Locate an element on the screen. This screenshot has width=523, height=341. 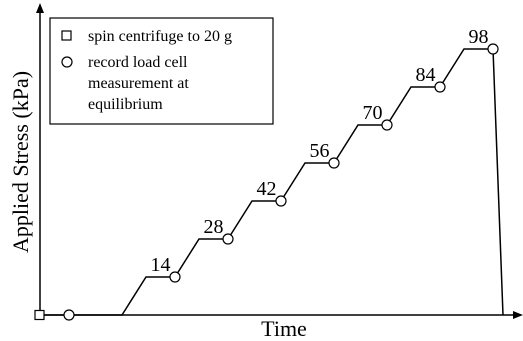
legend-label-record-line1: record load cell is located at coordinates (138, 62).